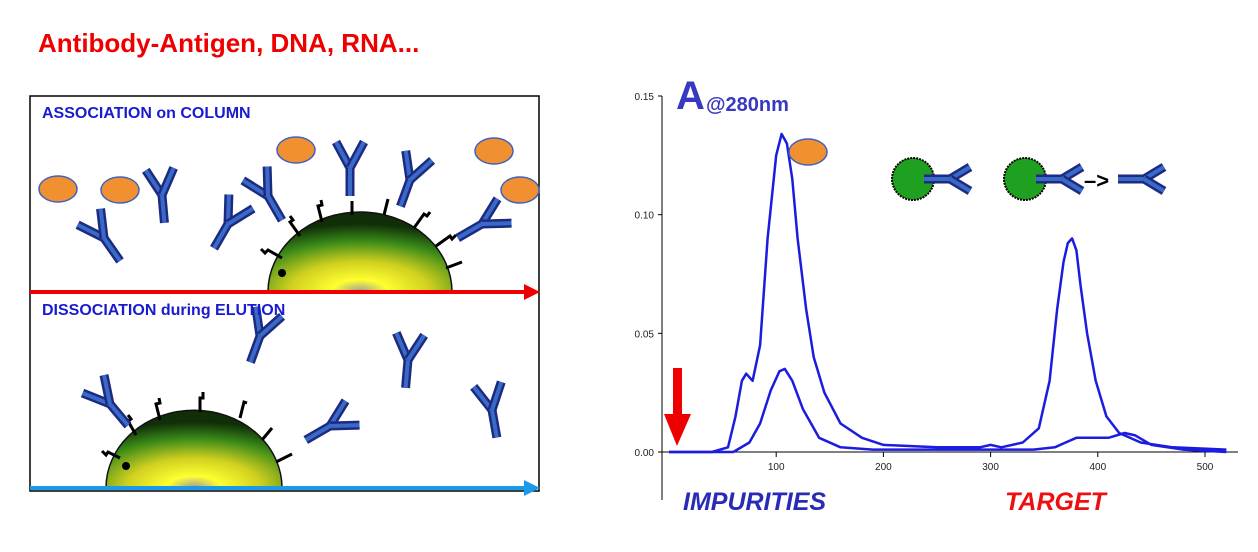 The width and height of the screenshot is (1258, 552). Describe the element at coordinates (755, 502) in the screenshot. I see `impurities-label: IMPURITIES` at that location.